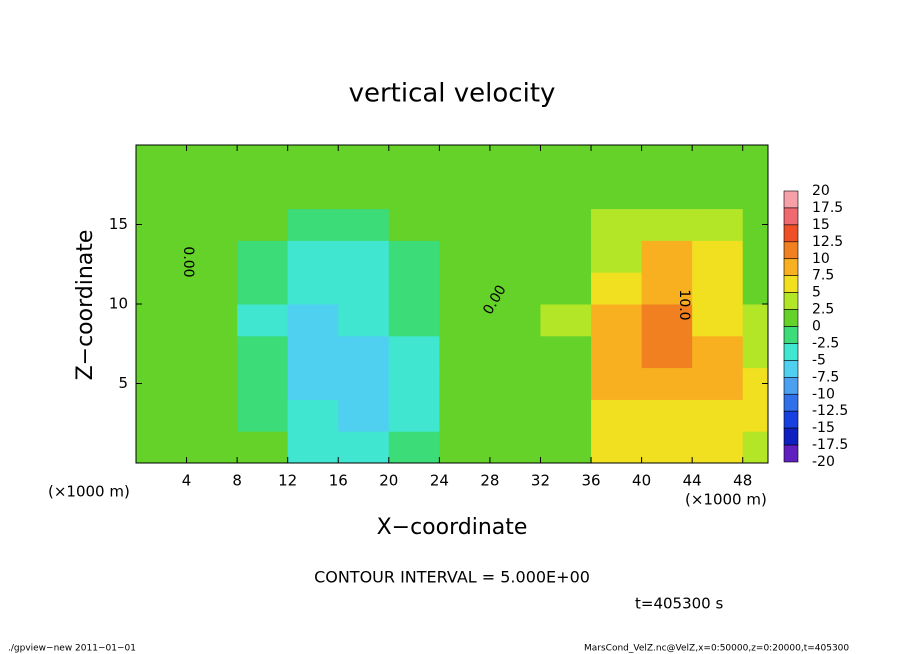  What do you see at coordinates (830, 445) in the screenshot?
I see `colorbar-label: -17.5` at bounding box center [830, 445].